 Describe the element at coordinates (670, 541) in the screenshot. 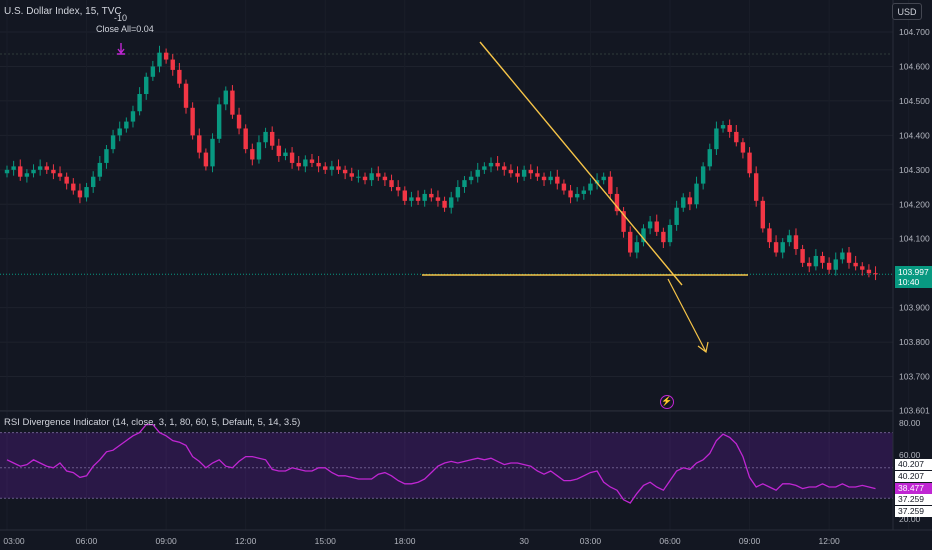

I see `time-tick-label: 06:00` at that location.